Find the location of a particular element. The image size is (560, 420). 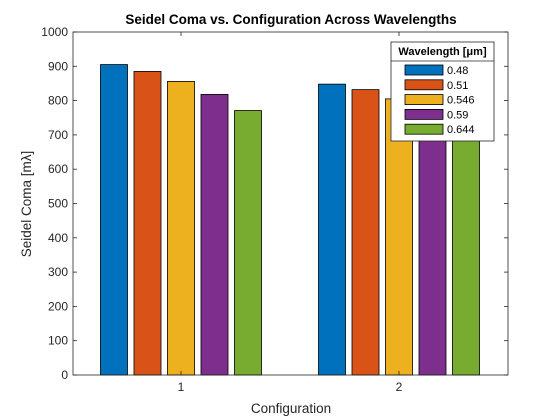

y-tick-label: 900 is located at coordinates (58, 66).